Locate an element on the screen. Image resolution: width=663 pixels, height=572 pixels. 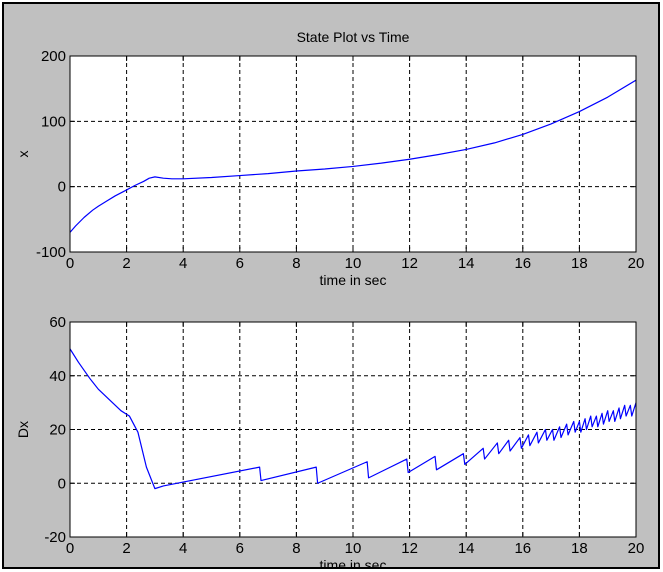
y-tick-label: 40 is located at coordinates (57, 376).